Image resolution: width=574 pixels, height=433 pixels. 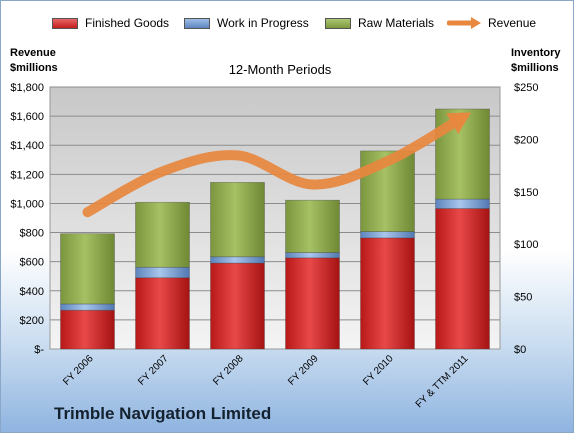 What do you see at coordinates (526, 245) in the screenshot?
I see `right-tick-label: $100` at bounding box center [526, 245].